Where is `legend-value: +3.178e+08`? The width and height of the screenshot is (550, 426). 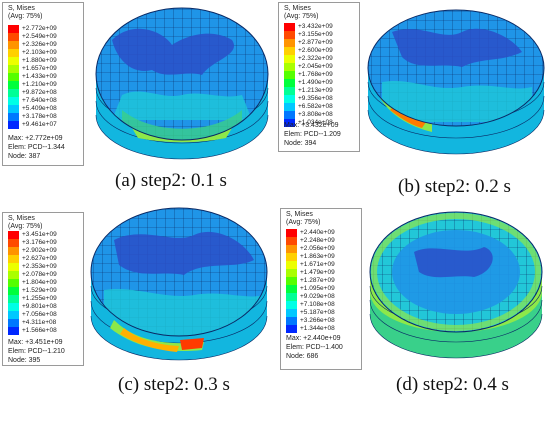
legend-value: +3.178e+08 is located at coordinates (39, 116).